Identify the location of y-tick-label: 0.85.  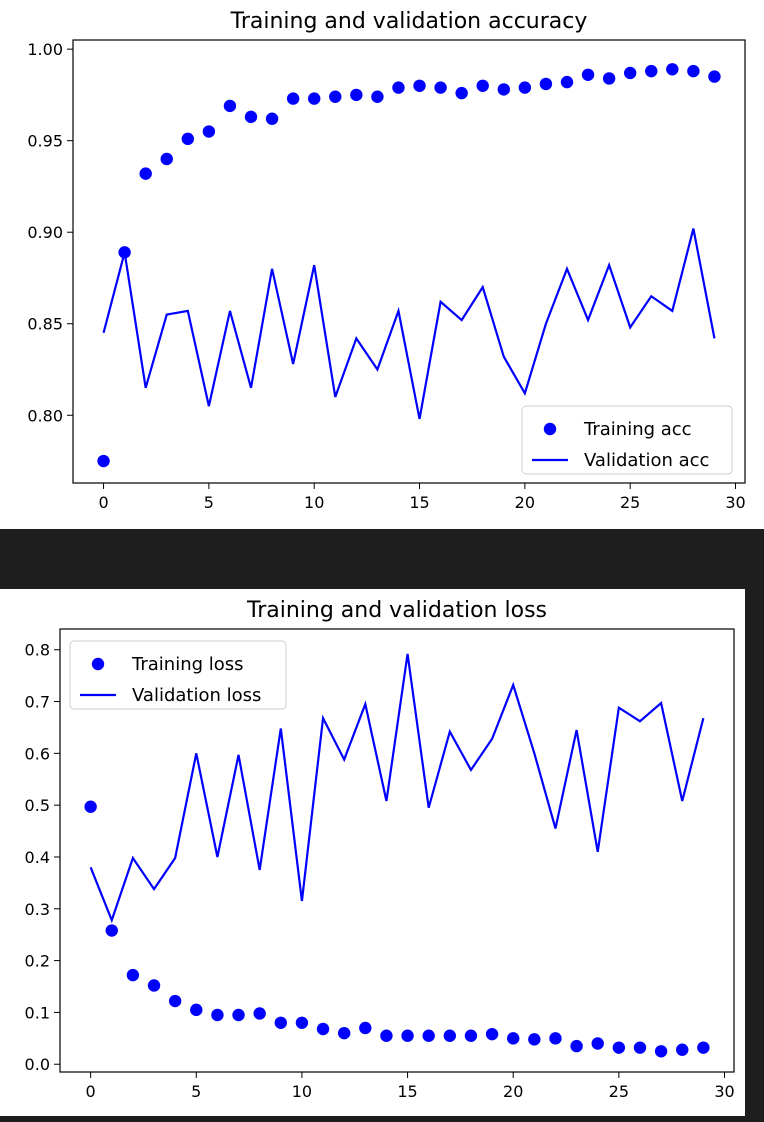
(45, 324).